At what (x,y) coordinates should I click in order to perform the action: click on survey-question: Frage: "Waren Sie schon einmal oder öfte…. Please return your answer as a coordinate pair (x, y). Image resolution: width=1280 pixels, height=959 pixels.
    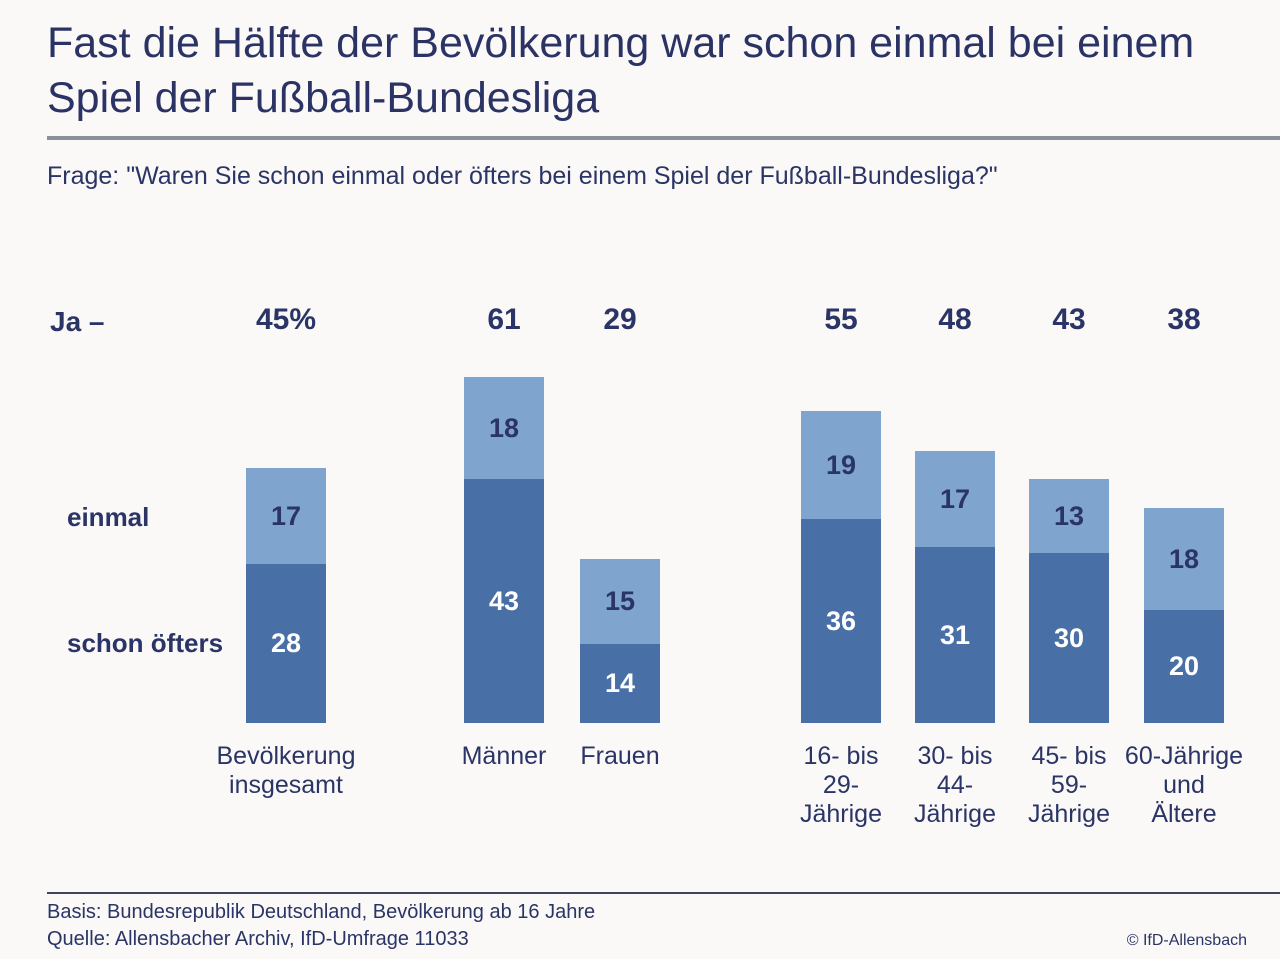
    Looking at the image, I should click on (522, 176).